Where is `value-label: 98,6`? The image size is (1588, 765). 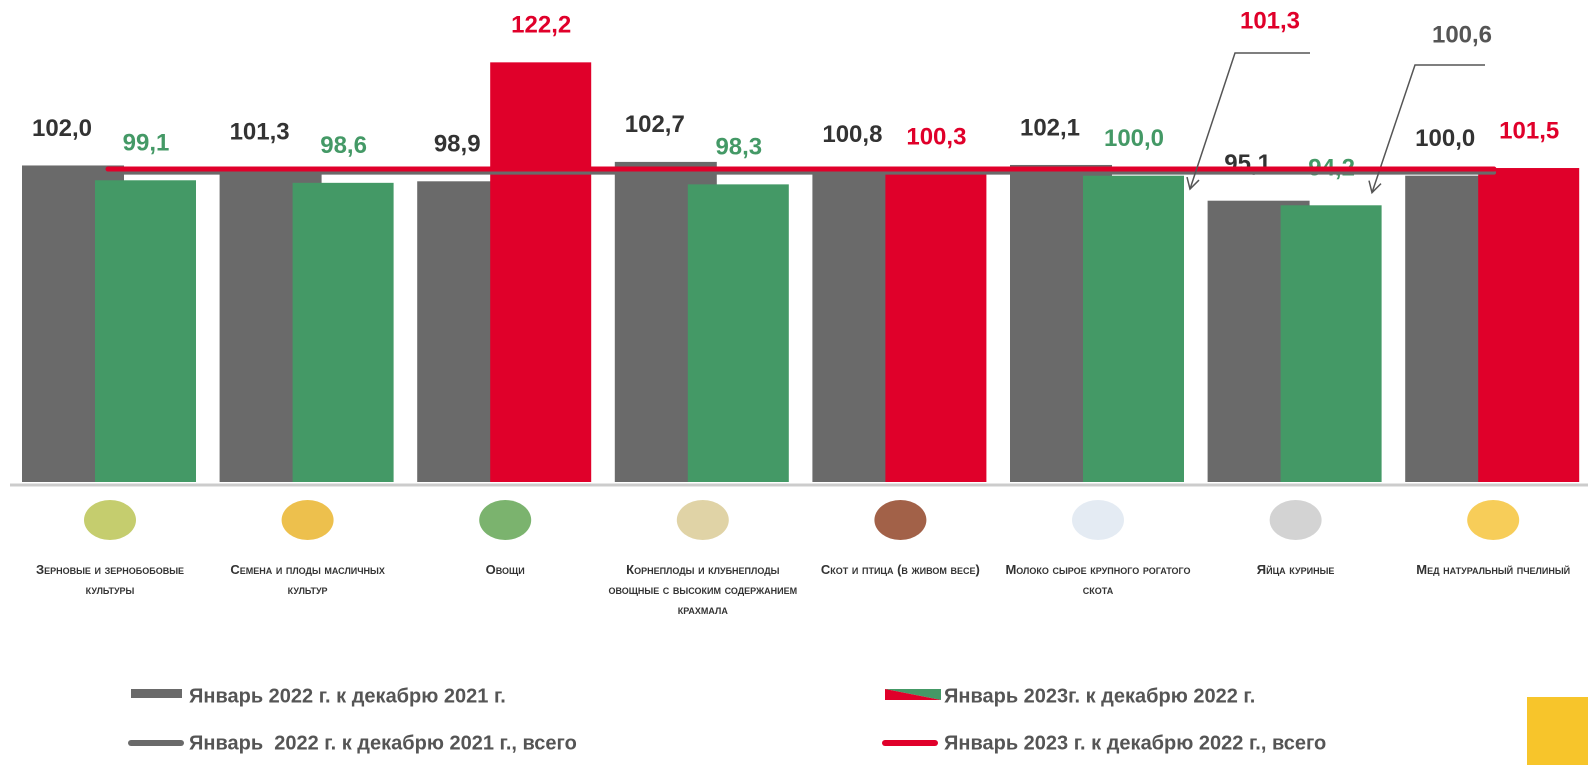
value-label: 98,6 is located at coordinates (343, 145).